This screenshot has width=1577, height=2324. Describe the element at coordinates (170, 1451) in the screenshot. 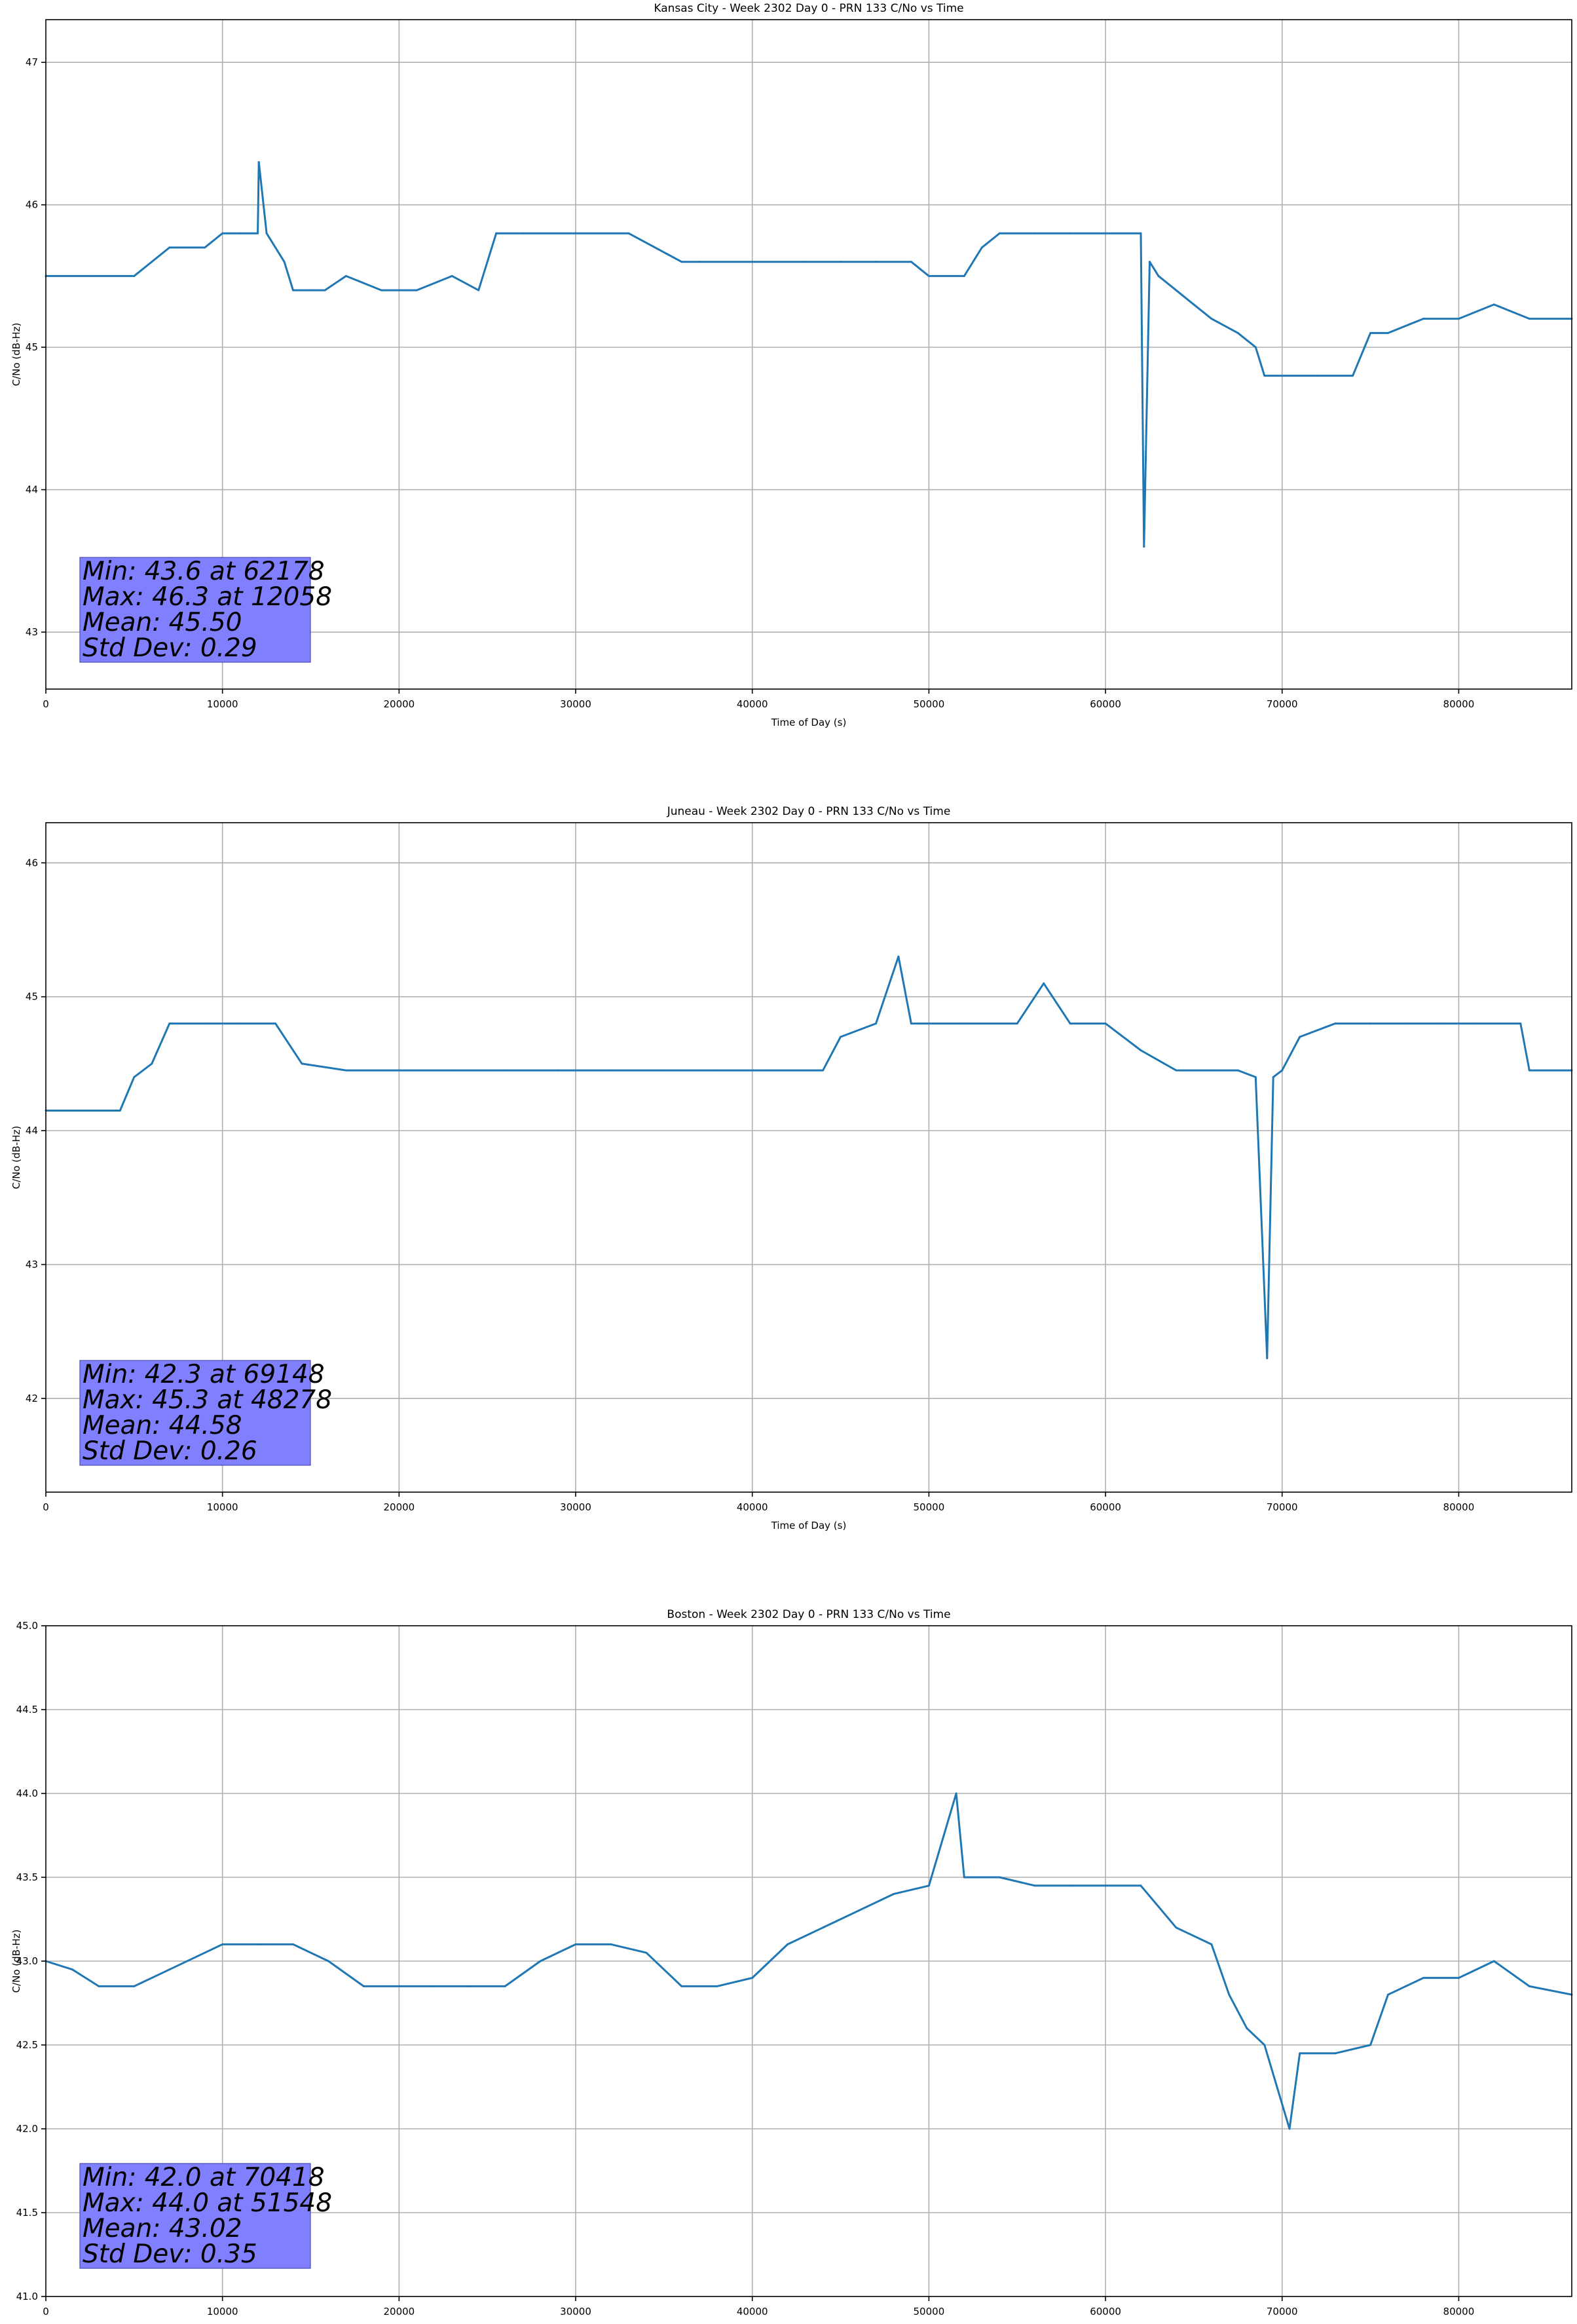

I see `stats-text: Std Dev: 0.26` at that location.